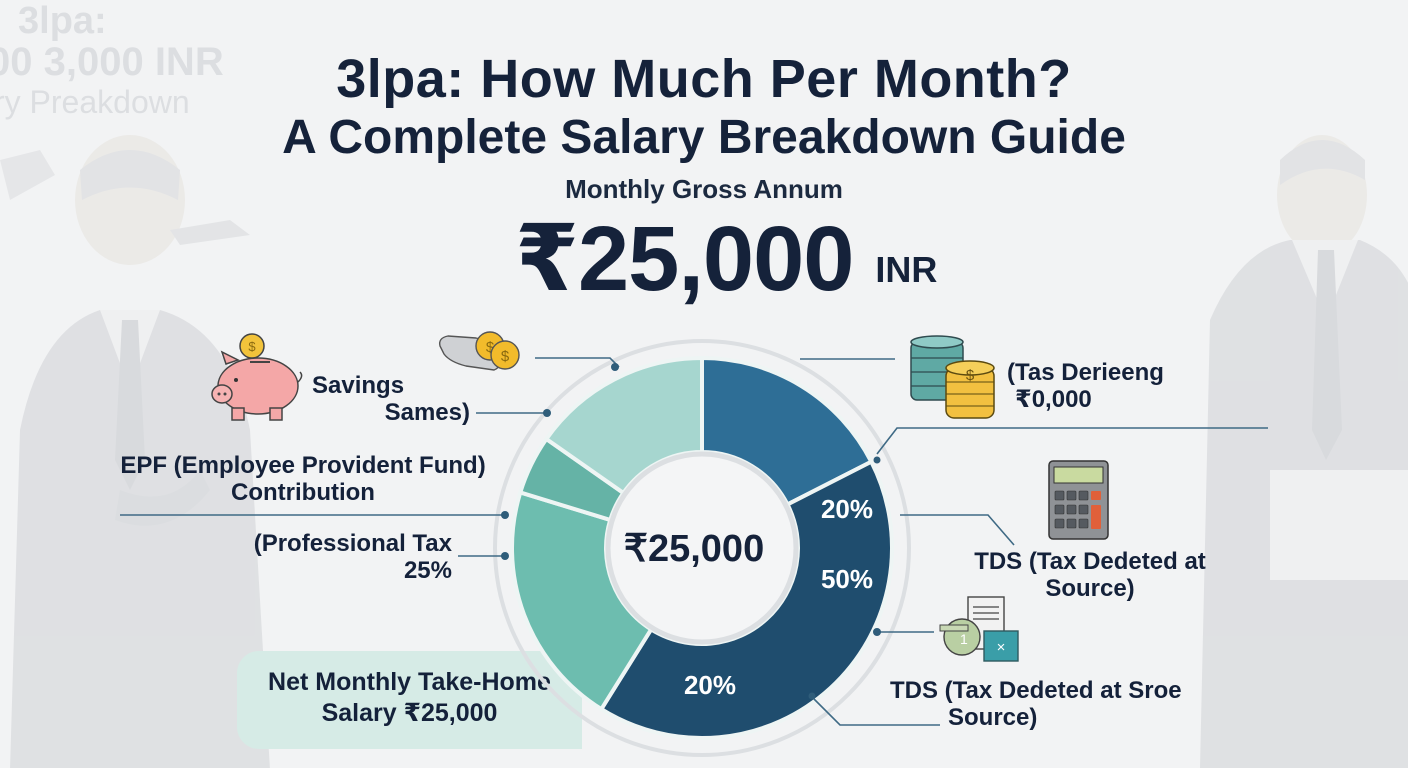 The width and height of the screenshot is (1408, 768). What do you see at coordinates (1304, 451) in the screenshot?
I see `businessman-right-illustration` at bounding box center [1304, 451].